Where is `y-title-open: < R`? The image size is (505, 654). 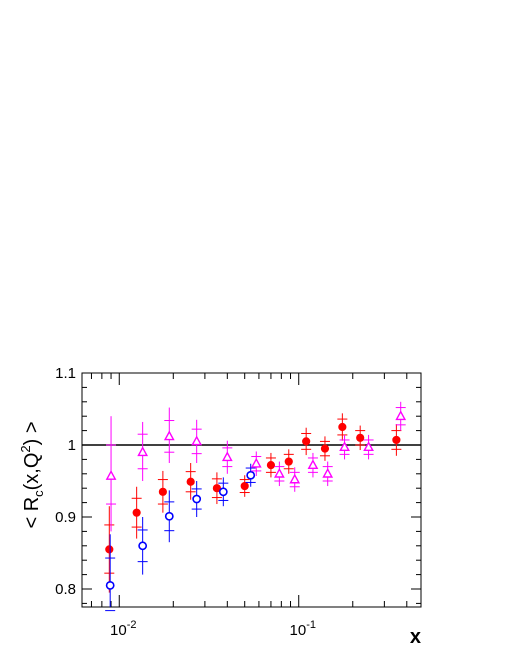
y-title-open: < R is located at coordinates (32, 513).